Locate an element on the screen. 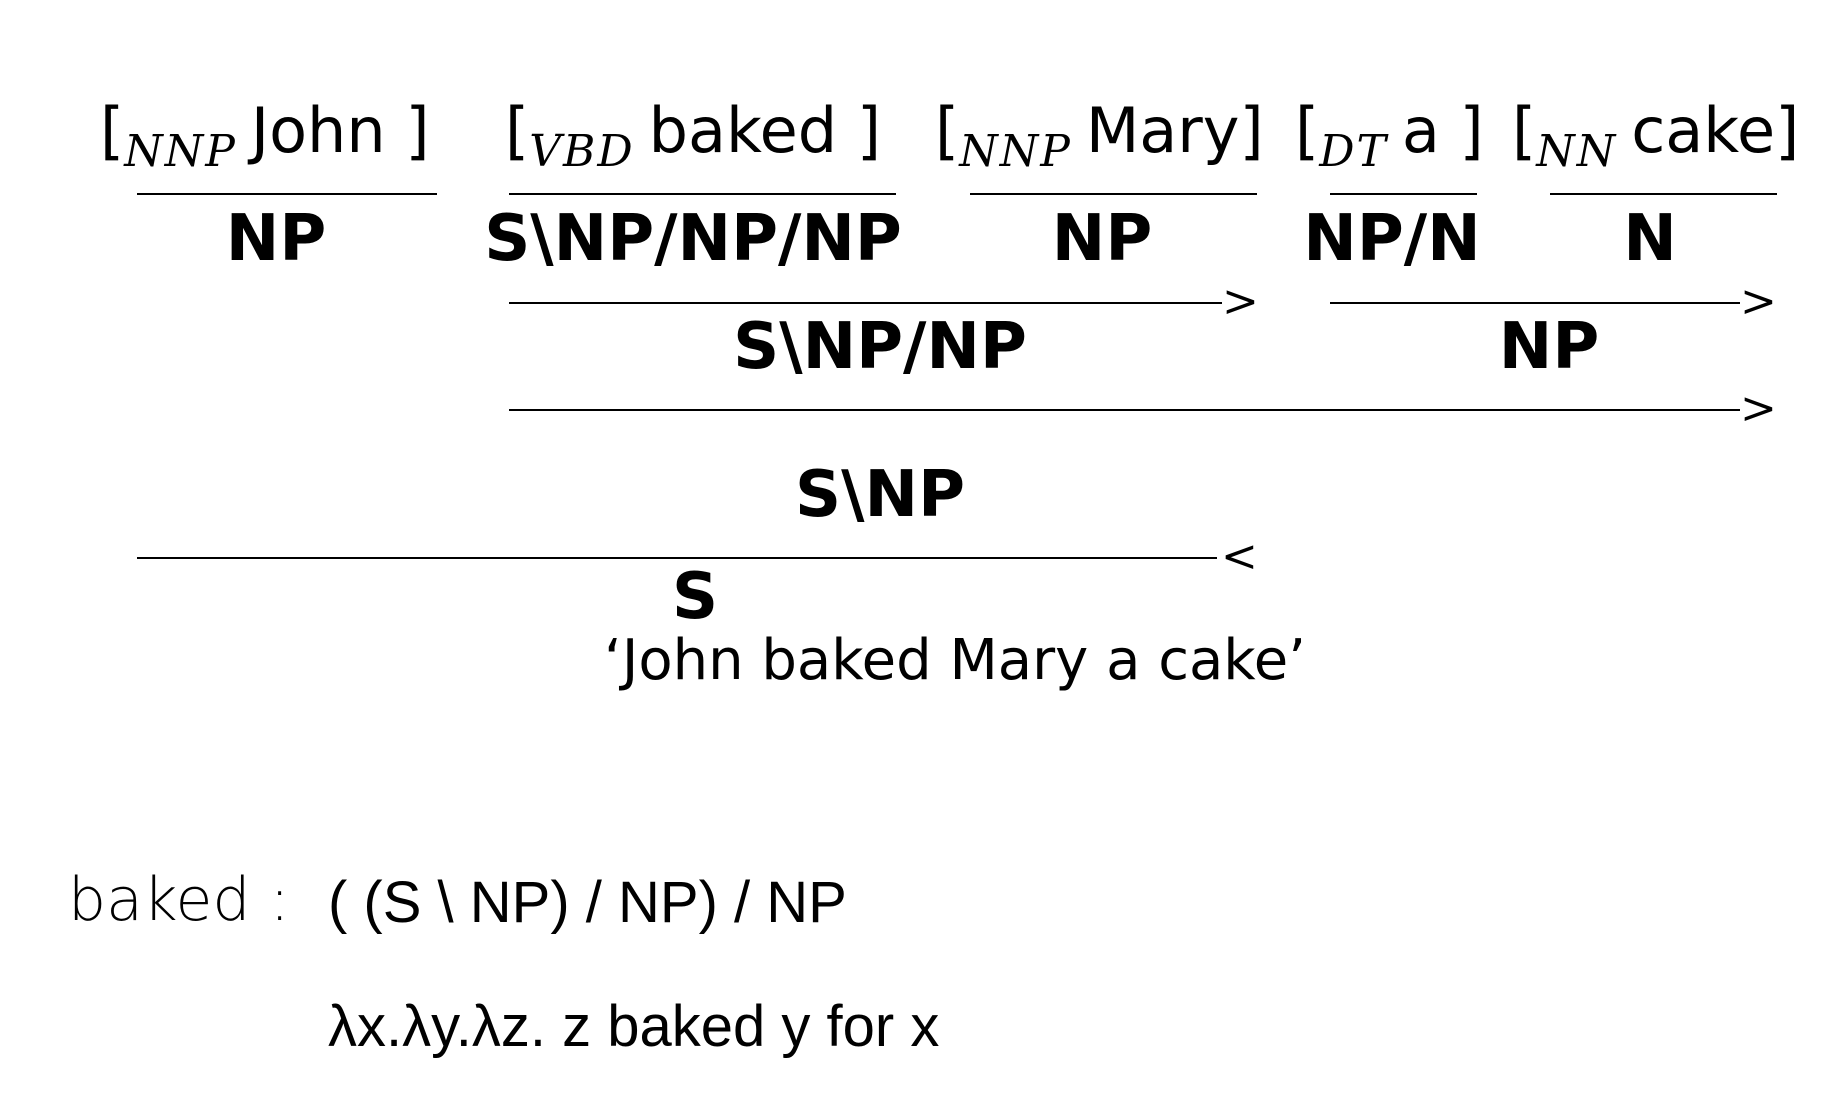 The height and width of the screenshot is (1094, 1840). lexical-entry-semantics: λx.λy.λz. z baked y for x is located at coordinates (634, 1026).